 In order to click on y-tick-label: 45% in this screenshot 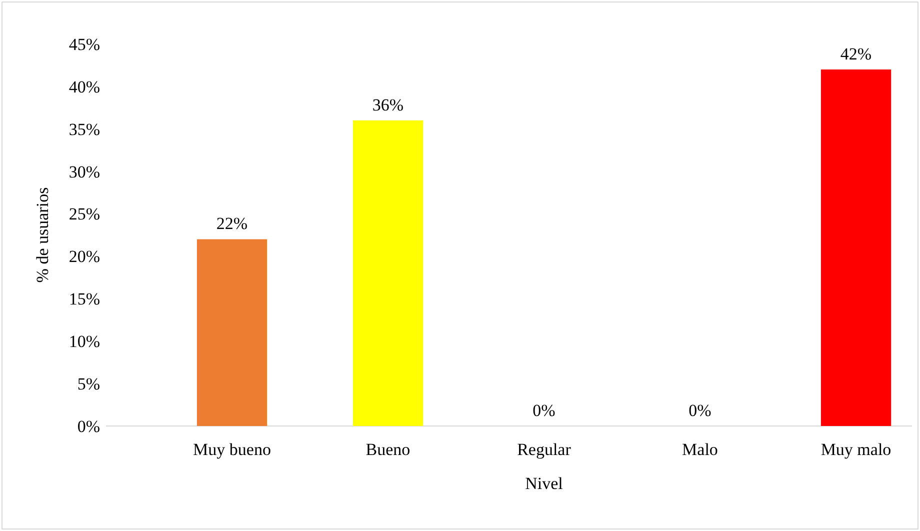, I will do `click(84, 44)`.